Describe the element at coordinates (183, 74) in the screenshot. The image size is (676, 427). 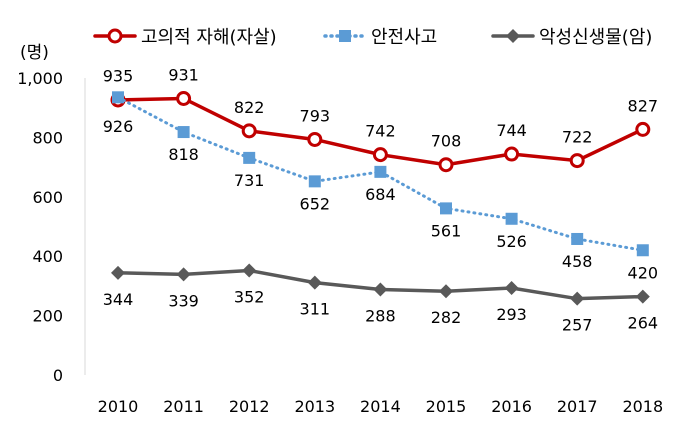
I see `data-label: 931` at that location.